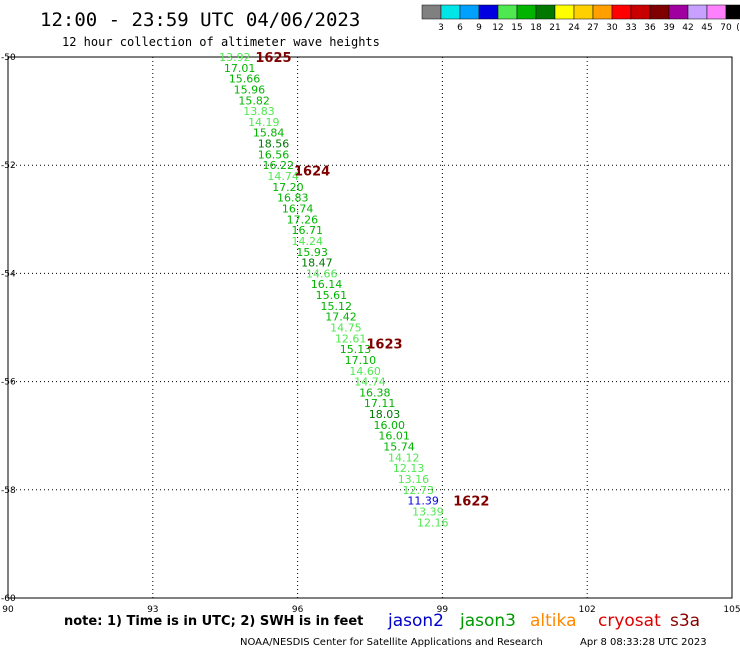 This screenshot has width=740, height=650. Describe the element at coordinates (592, 28) in the screenshot. I see `scale-tick-label: 27` at that location.